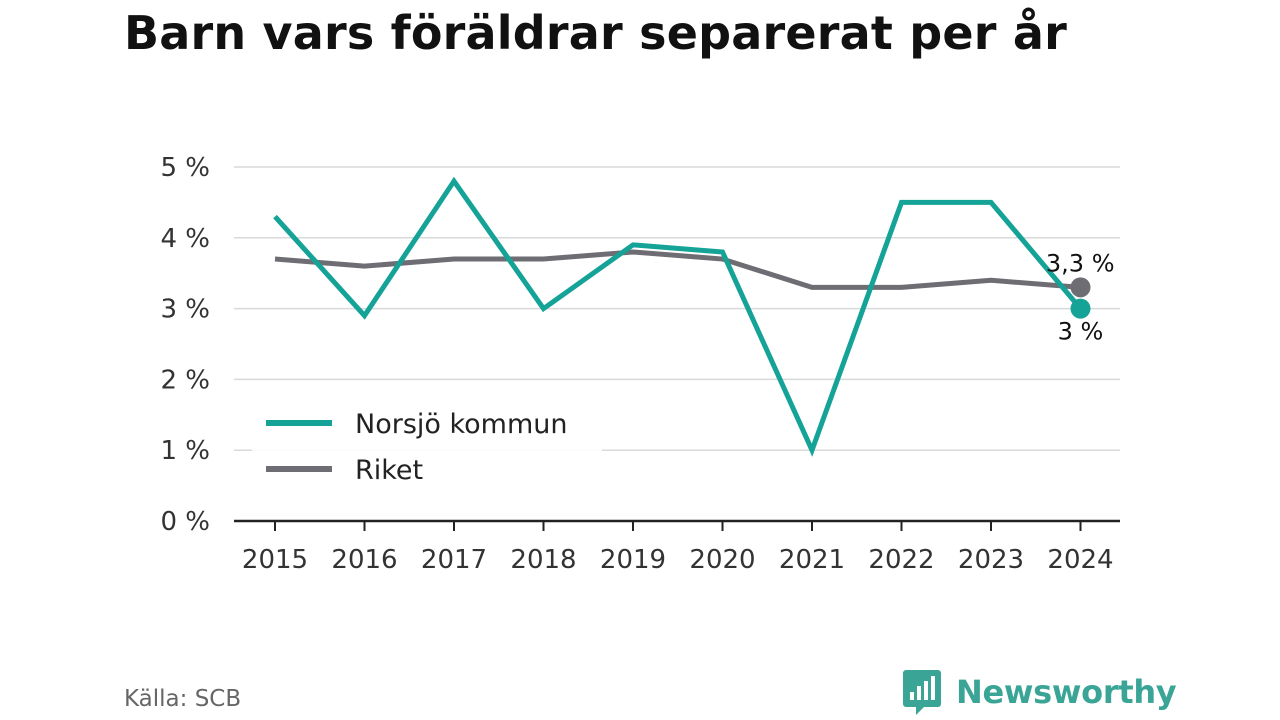  What do you see at coordinates (633, 560) in the screenshot?
I see `x-tick-label: 2019` at bounding box center [633, 560].